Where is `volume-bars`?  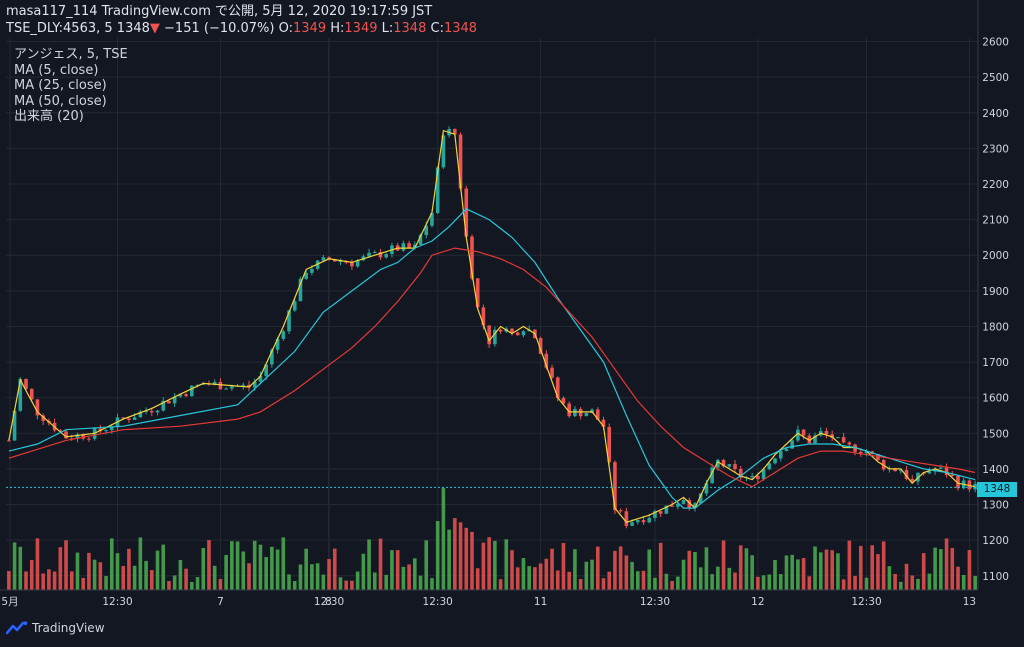
volume-bars is located at coordinates (492, 539).